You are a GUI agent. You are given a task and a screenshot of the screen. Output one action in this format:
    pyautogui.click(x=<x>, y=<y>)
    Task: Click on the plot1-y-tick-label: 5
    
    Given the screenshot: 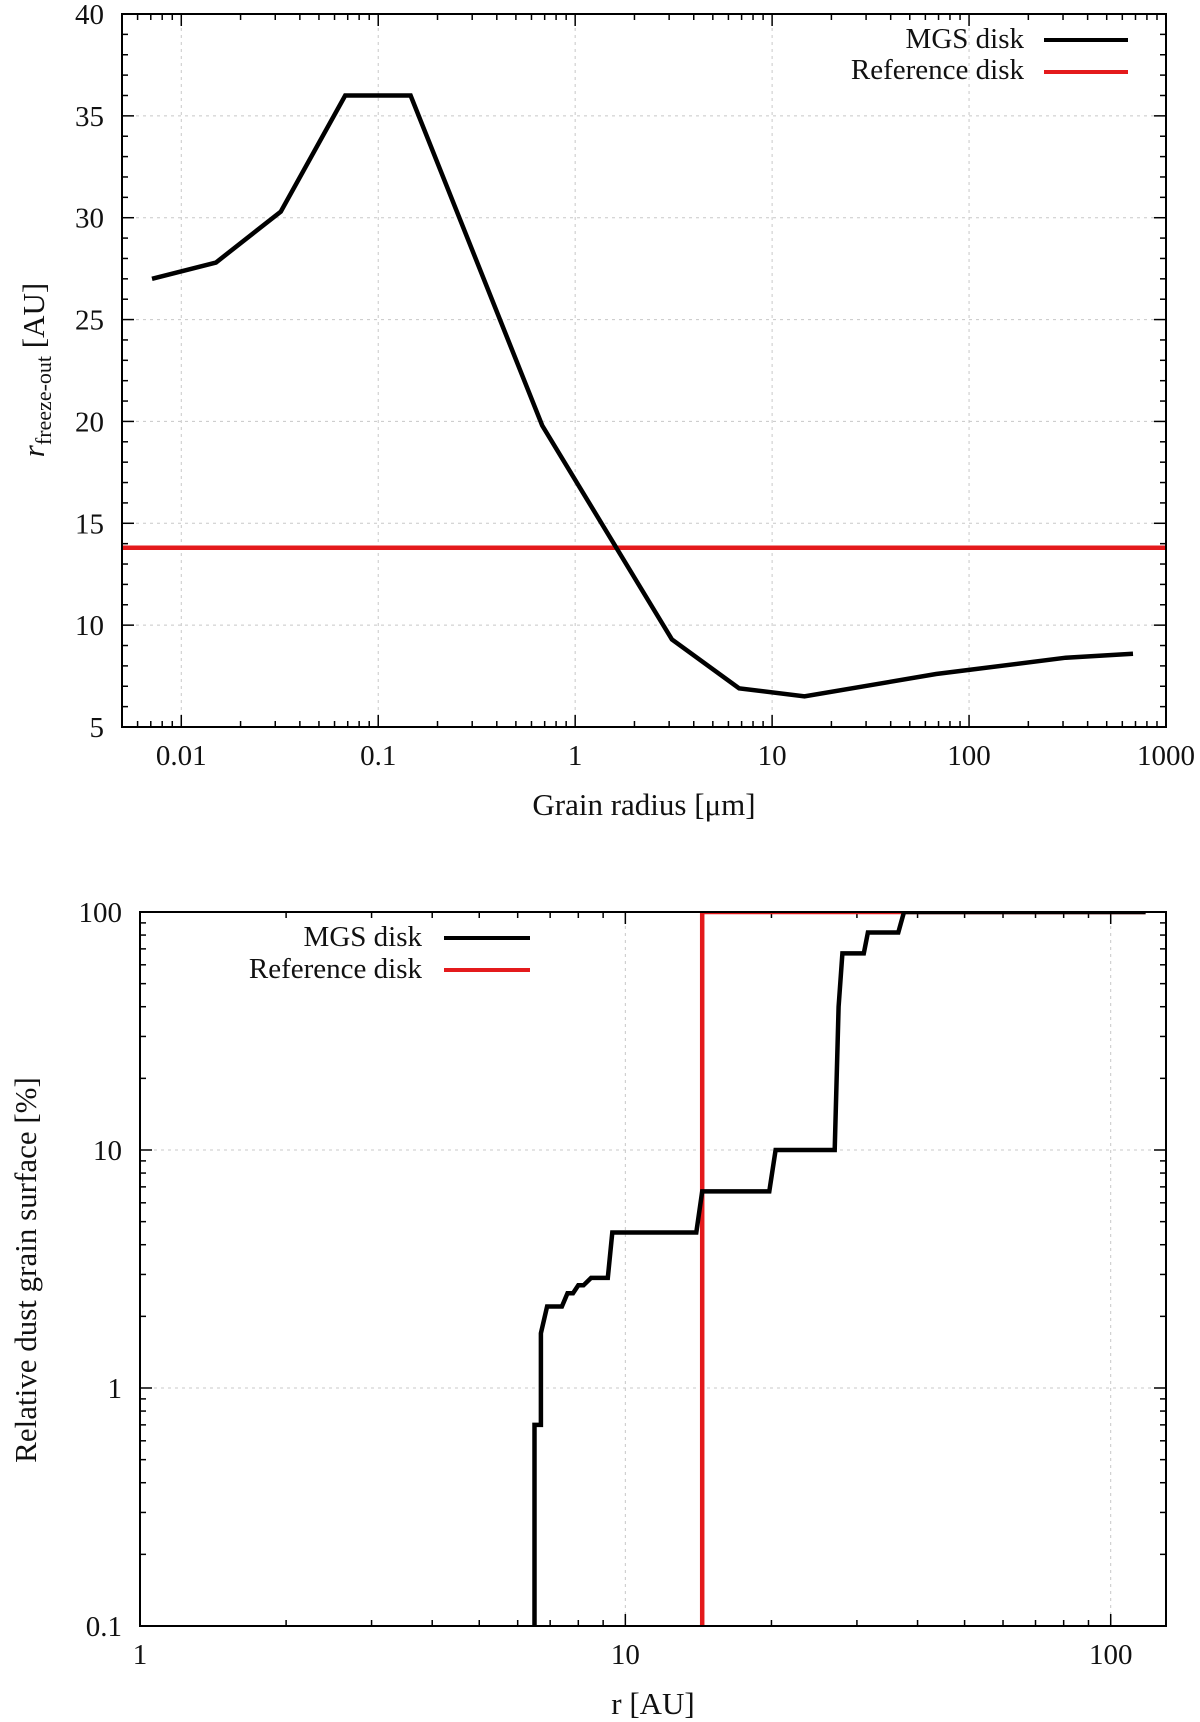 What is the action you would take?
    pyautogui.click(x=97, y=728)
    